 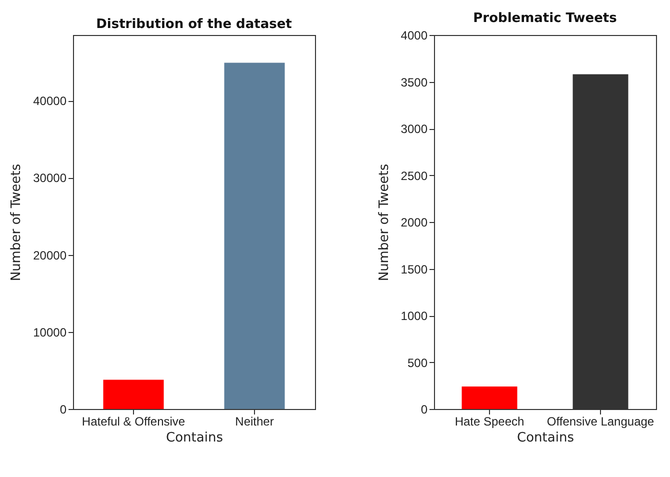 I want to click on x-tick-label: Neither, so click(x=254, y=421).